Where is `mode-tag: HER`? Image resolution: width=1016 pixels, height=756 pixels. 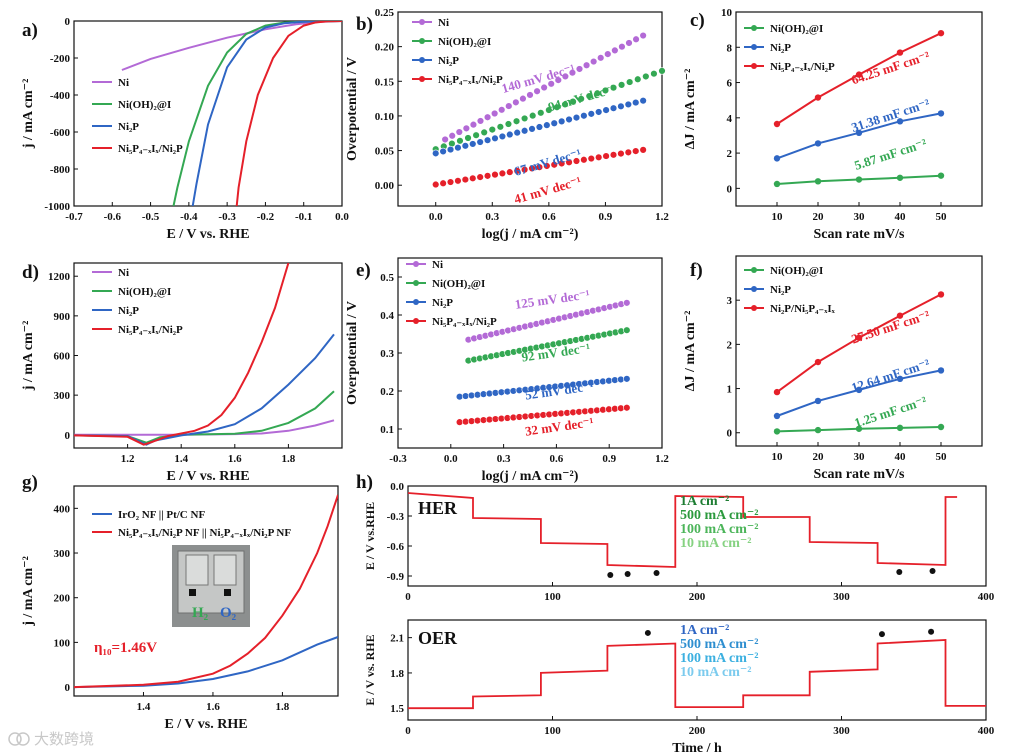
mode-tag: HER is located at coordinates (438, 508).